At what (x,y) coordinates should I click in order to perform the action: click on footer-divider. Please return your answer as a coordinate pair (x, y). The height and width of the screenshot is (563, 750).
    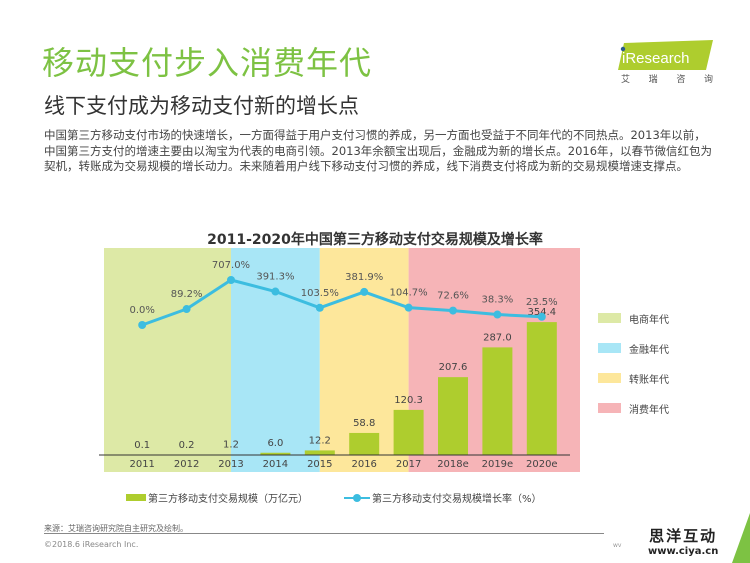
    Looking at the image, I should click on (324, 533).